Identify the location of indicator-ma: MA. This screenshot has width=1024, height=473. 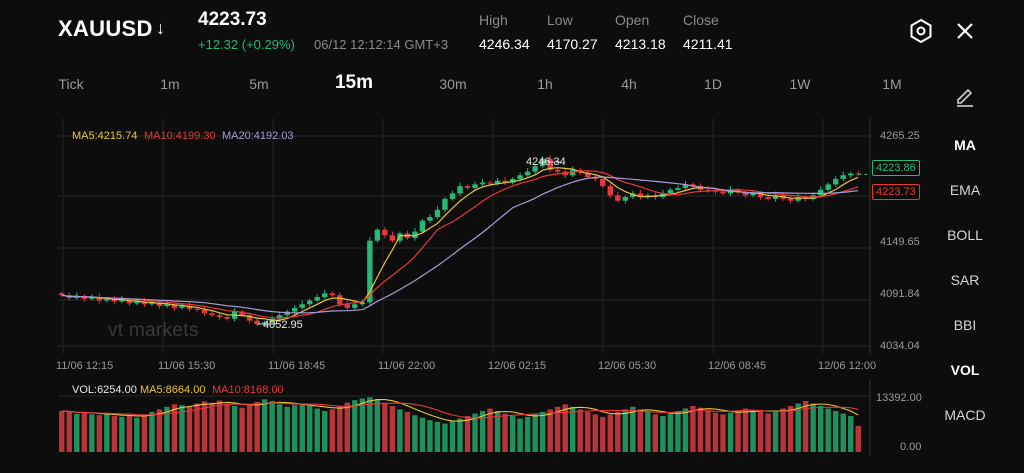
(965, 145).